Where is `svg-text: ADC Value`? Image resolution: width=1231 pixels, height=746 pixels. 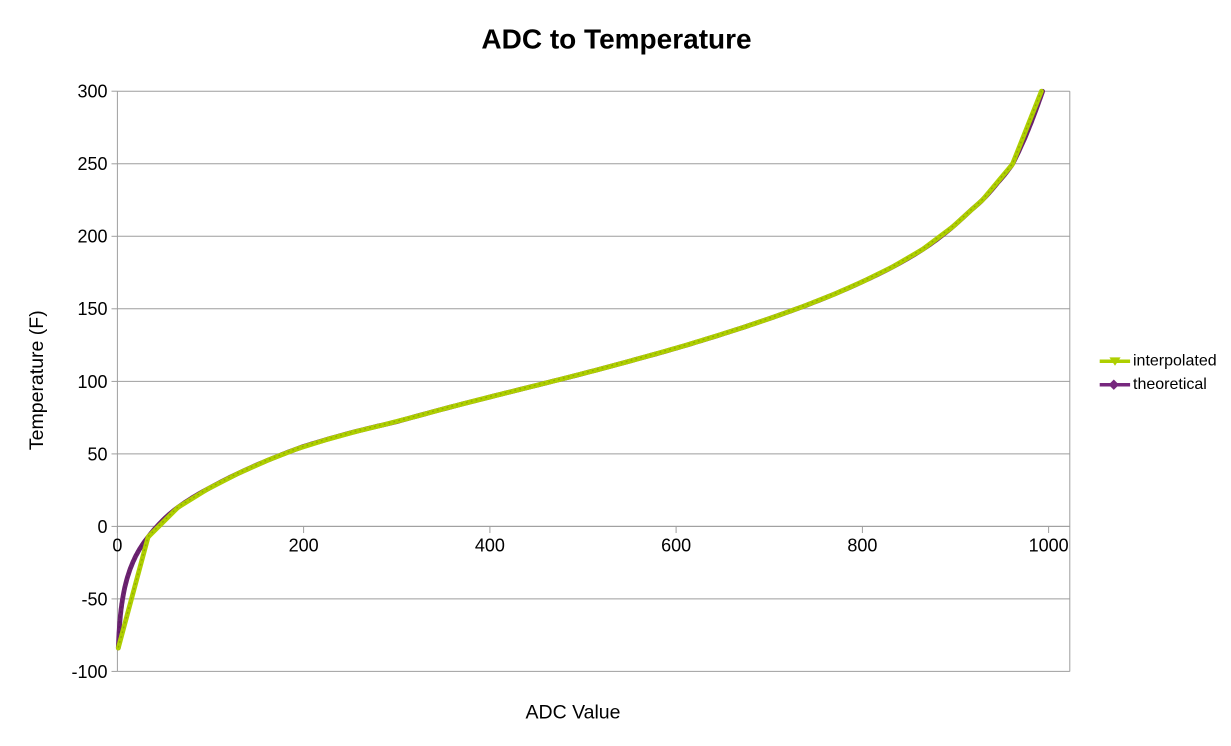 svg-text: ADC Value is located at coordinates (572, 712).